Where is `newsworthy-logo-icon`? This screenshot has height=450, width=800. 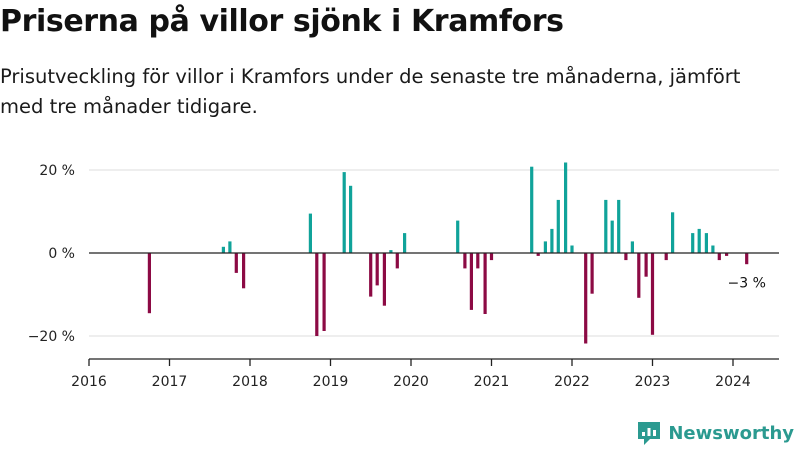
newsworthy-logo-icon is located at coordinates (649, 433).